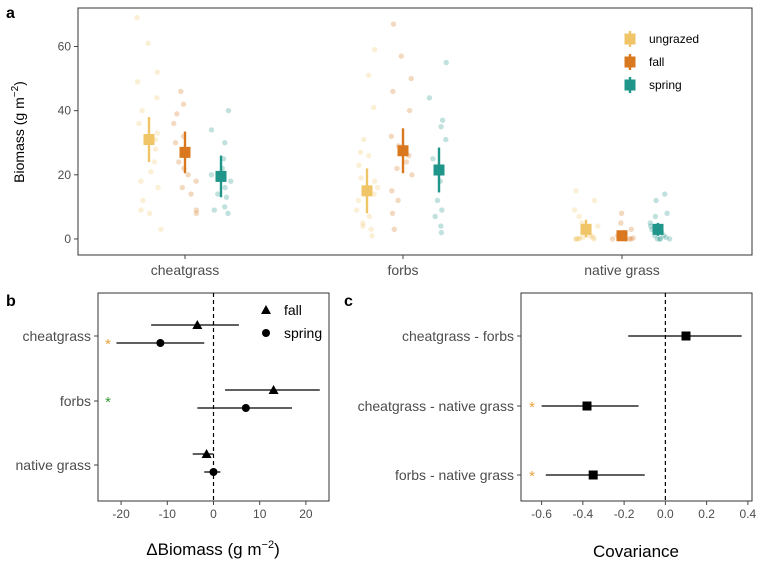  What do you see at coordinates (168, 514) in the screenshot?
I see `x-tick-label: -10` at bounding box center [168, 514].